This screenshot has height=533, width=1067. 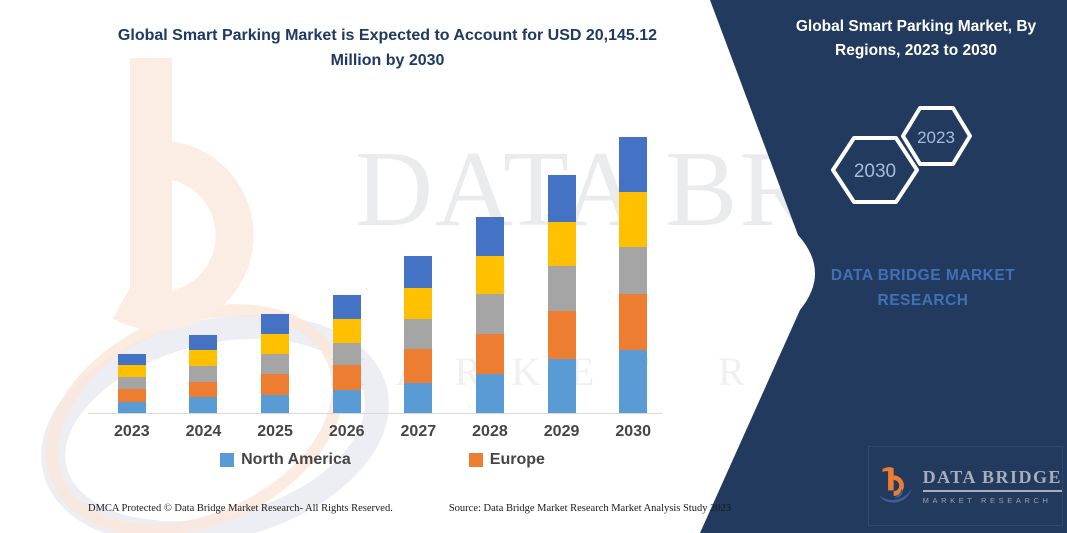 What do you see at coordinates (347, 266) in the screenshot?
I see `bar-slot-2026` at bounding box center [347, 266].